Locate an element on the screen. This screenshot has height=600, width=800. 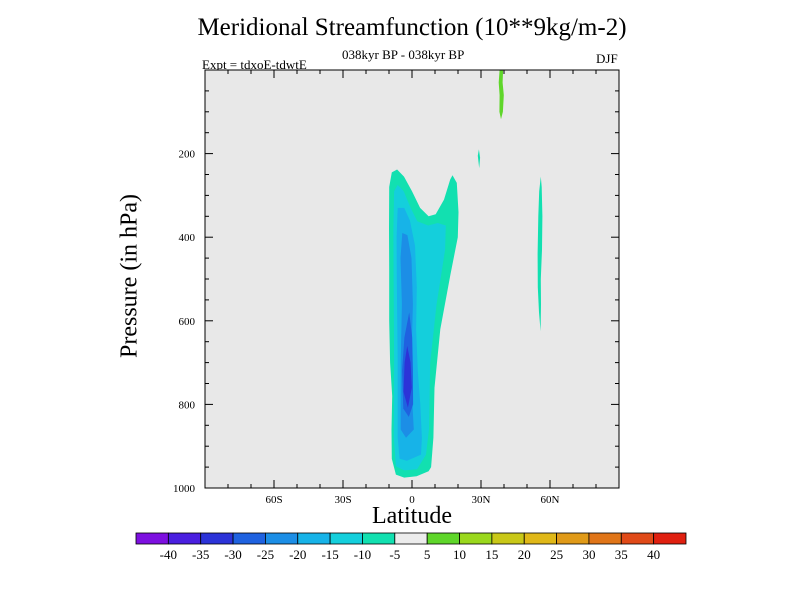
x-axis-title: Latitude is located at coordinates (412, 516).